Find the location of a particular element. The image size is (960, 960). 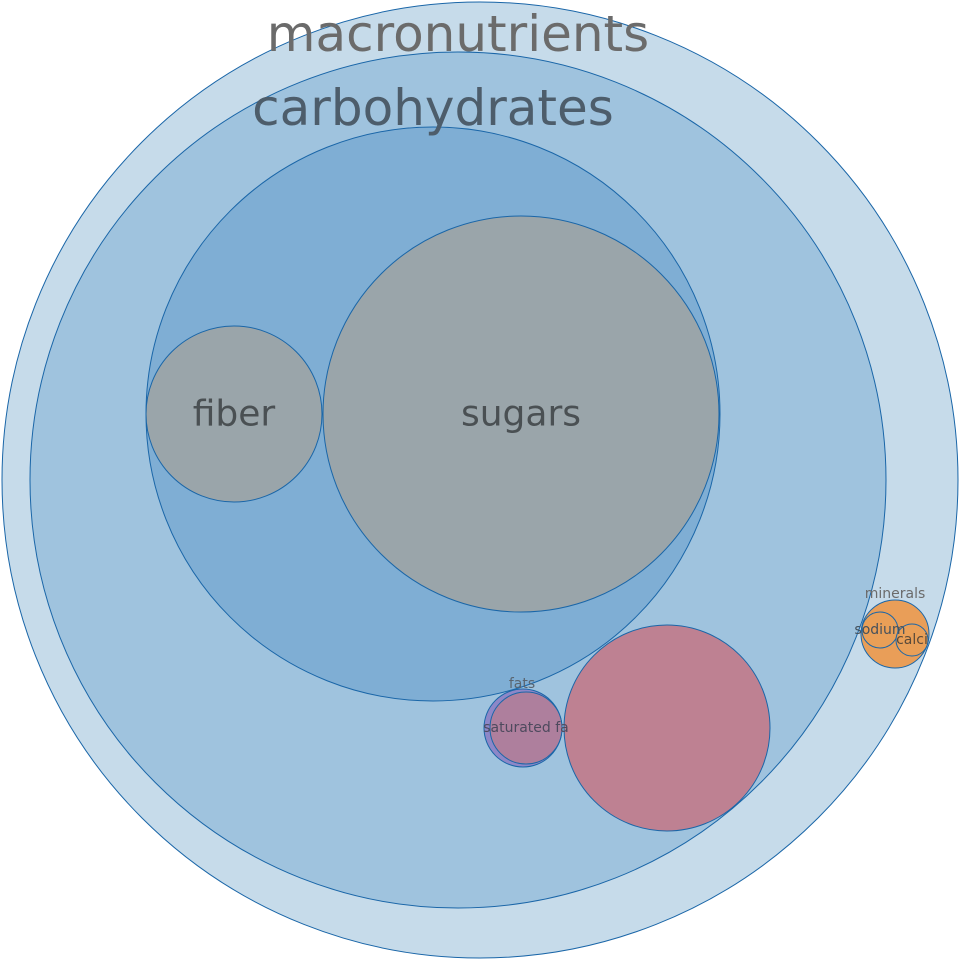

label-macronutrients: macronutrients is located at coordinates (458, 34).